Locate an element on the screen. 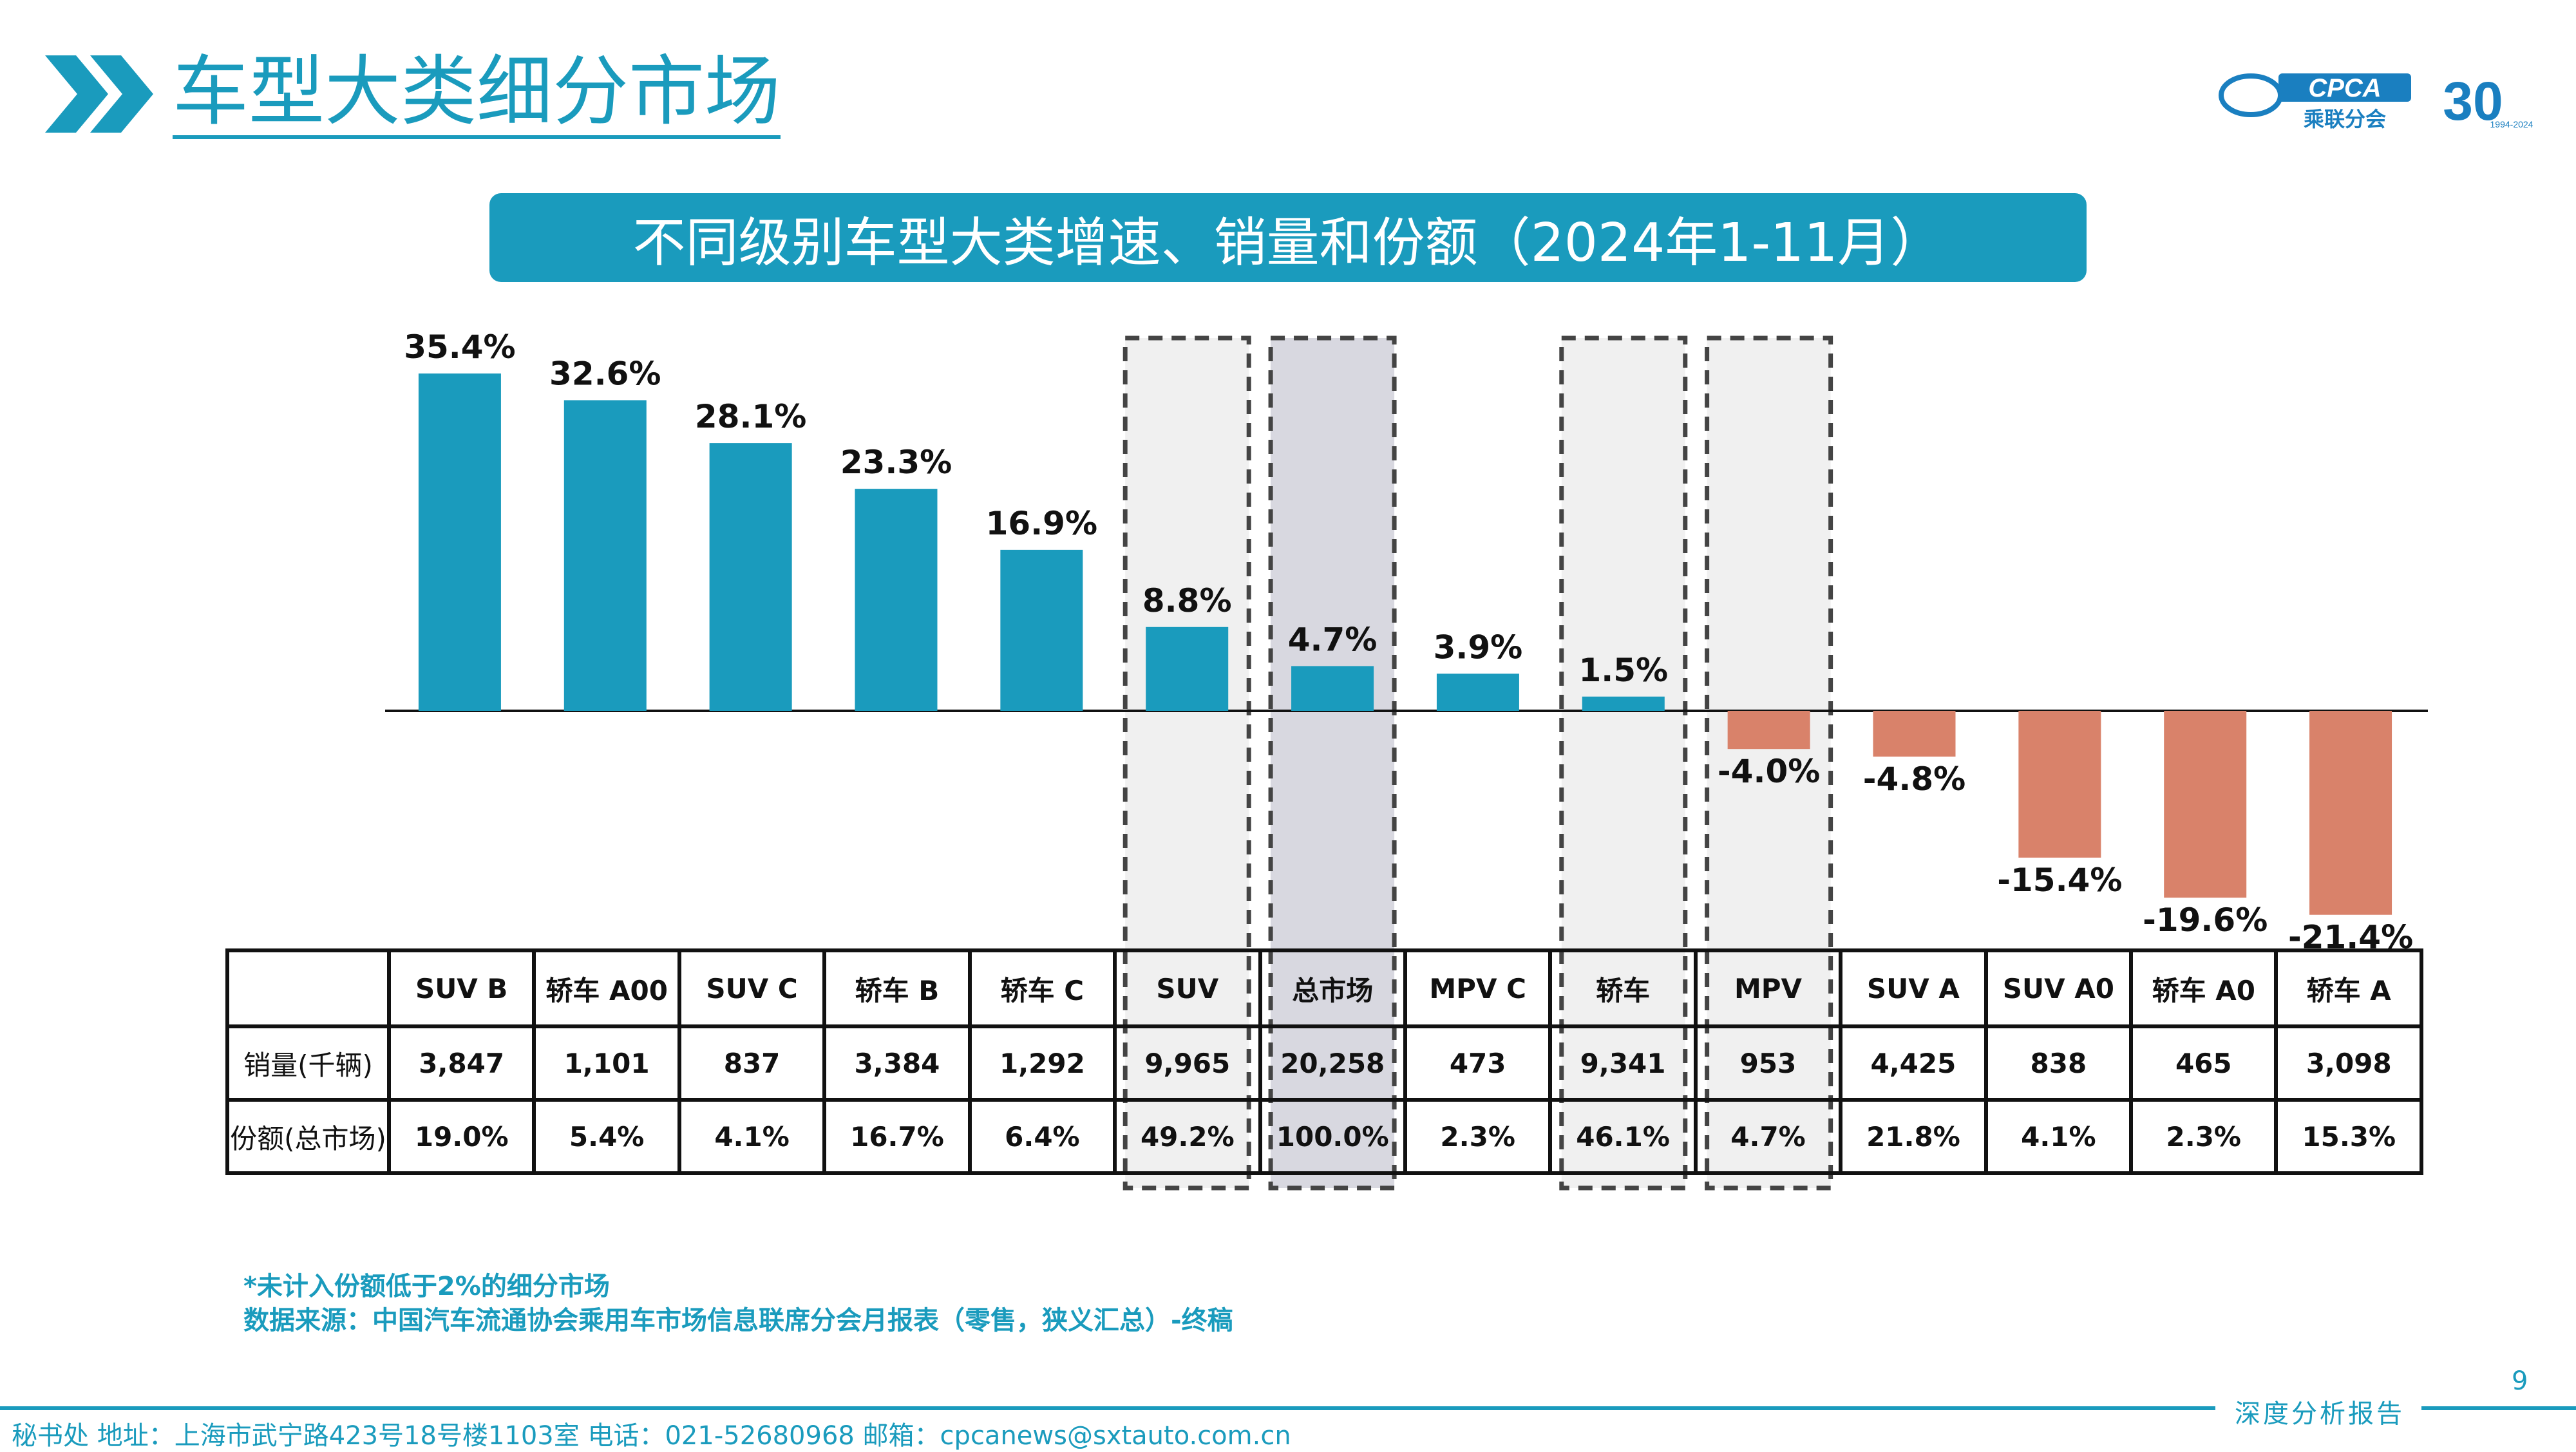  category-header-cell: SUV C is located at coordinates (752, 988).